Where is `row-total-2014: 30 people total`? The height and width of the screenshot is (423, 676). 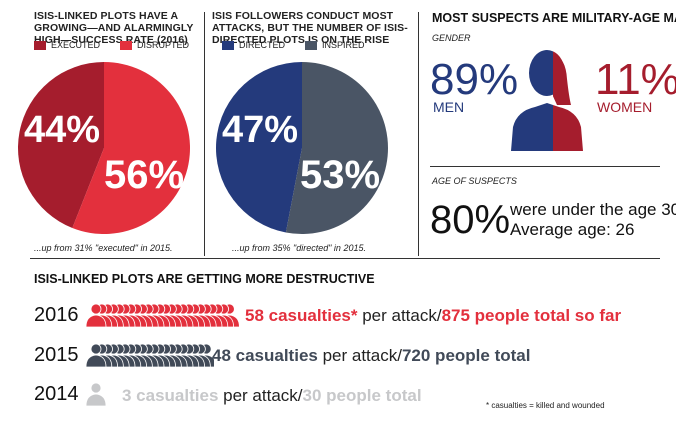 row-total-2014: 30 people total is located at coordinates (362, 395).